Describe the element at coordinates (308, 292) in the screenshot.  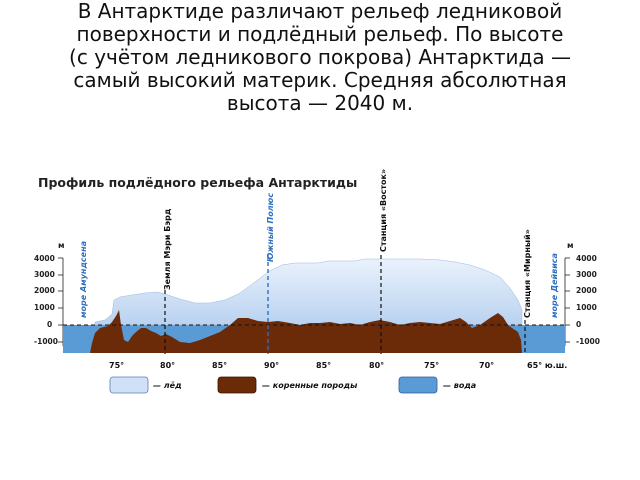
I see `ice-area` at that location.